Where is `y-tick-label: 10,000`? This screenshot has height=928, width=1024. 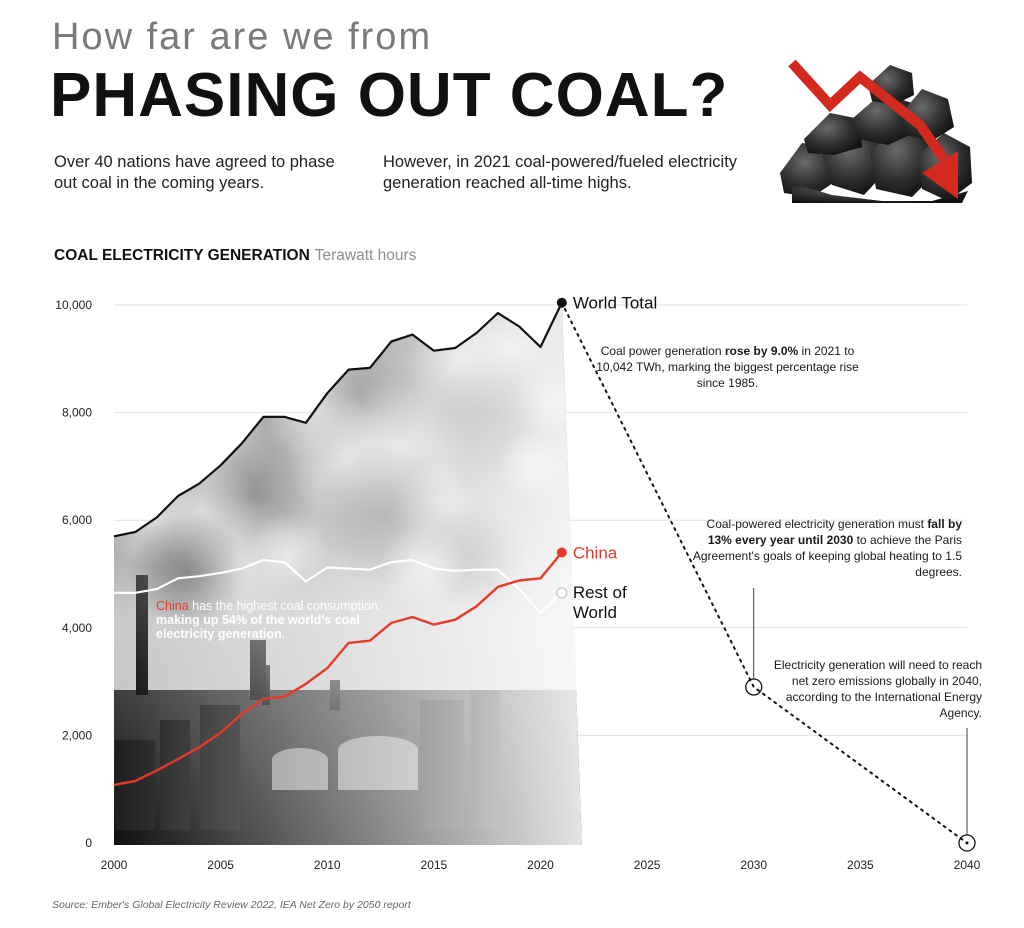
y-tick-label: 10,000 is located at coordinates (73, 305).